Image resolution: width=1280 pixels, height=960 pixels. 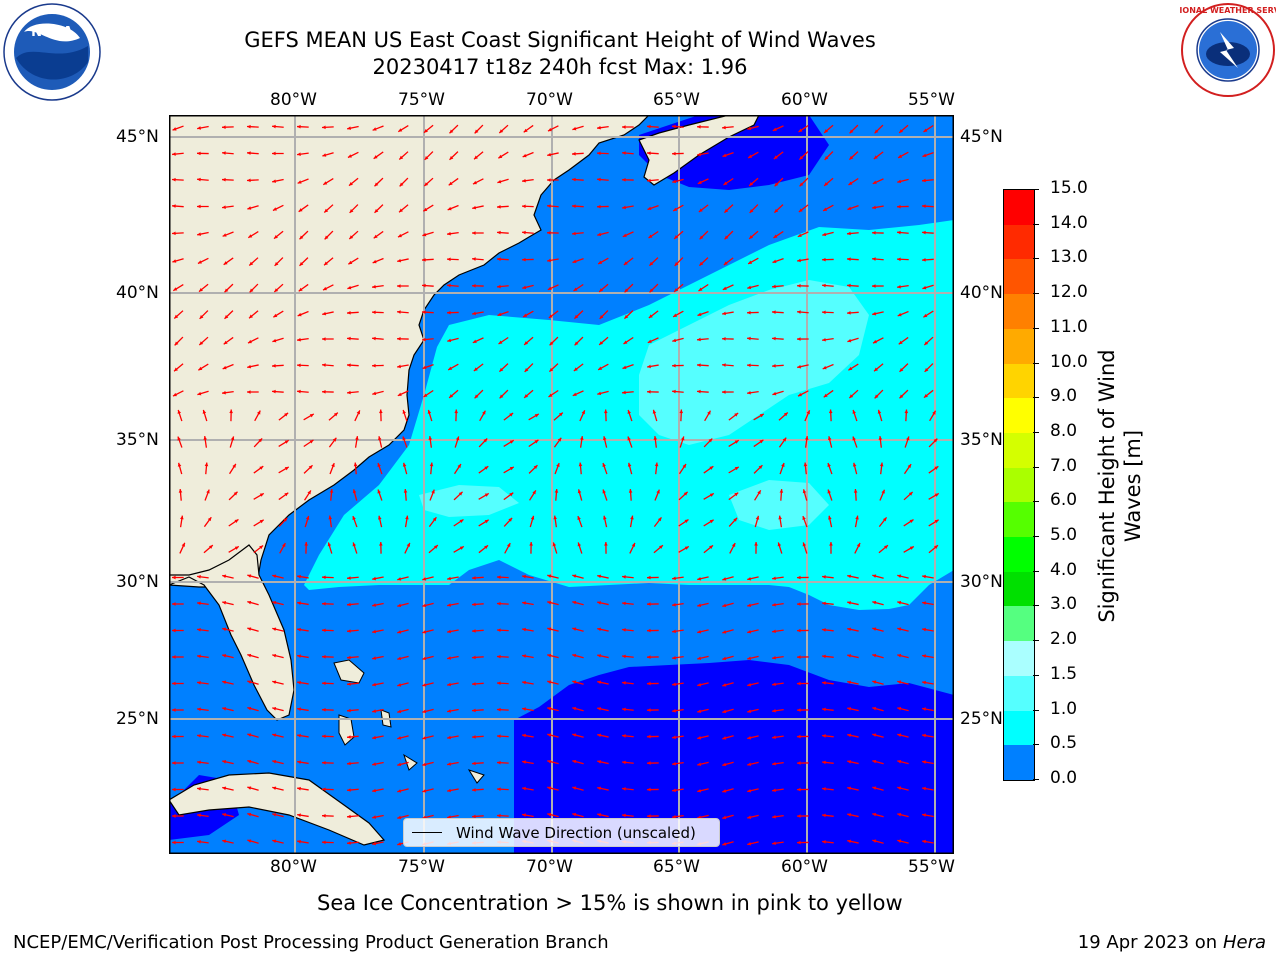 What do you see at coordinates (137, 293) in the screenshot?
I see `lat-tick-left-40n: 40°N` at bounding box center [137, 293].